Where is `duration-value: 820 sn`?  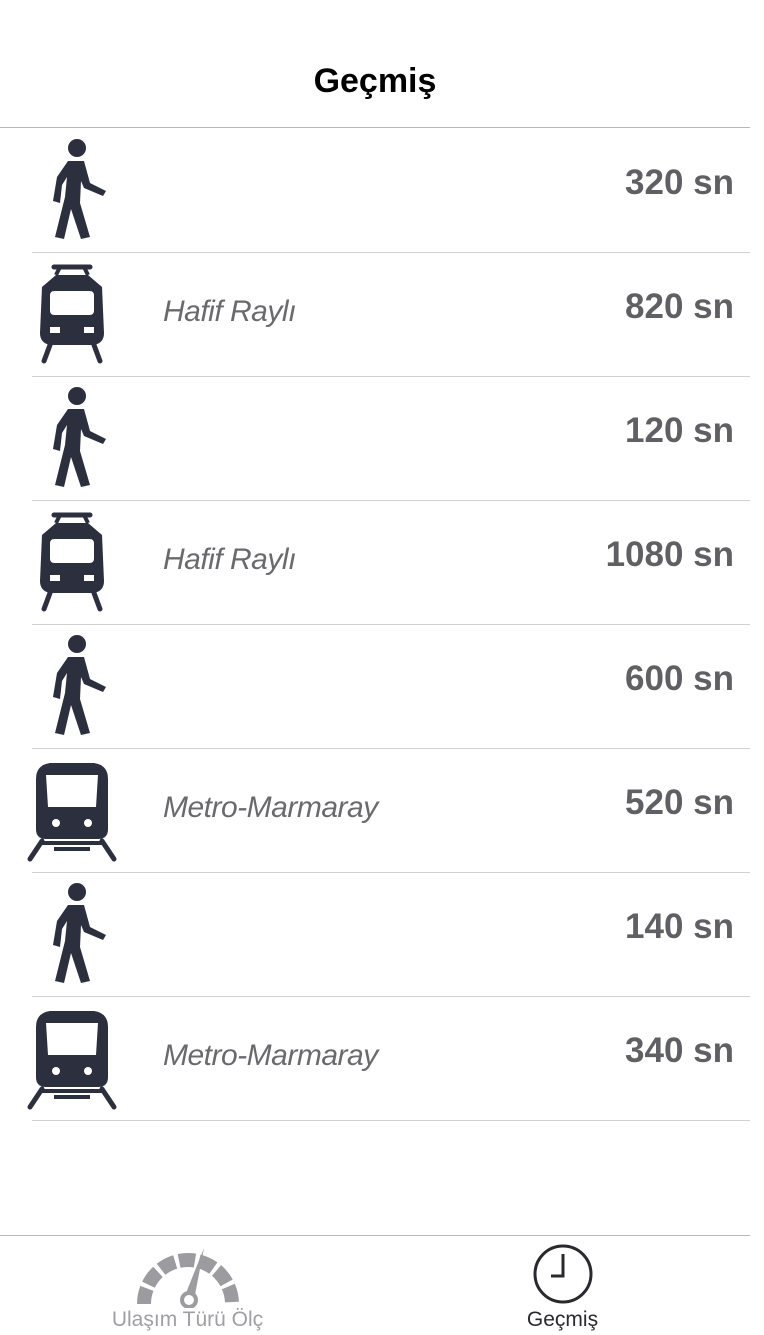
duration-value: 820 sn is located at coordinates (679, 306).